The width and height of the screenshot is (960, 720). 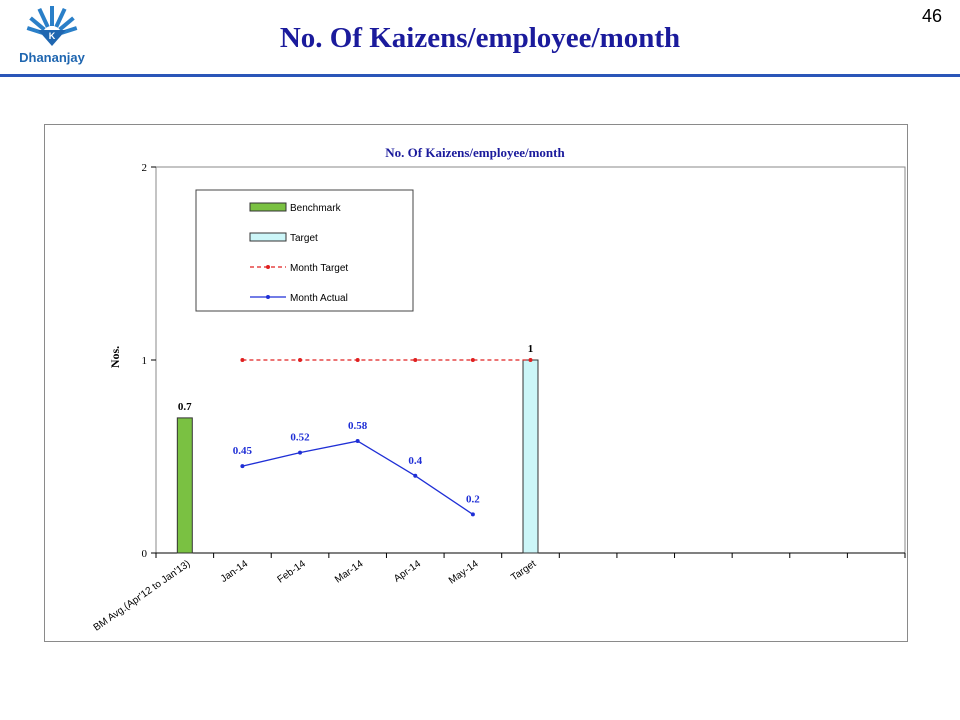 I want to click on svg-text: K, so click(x=52, y=36).